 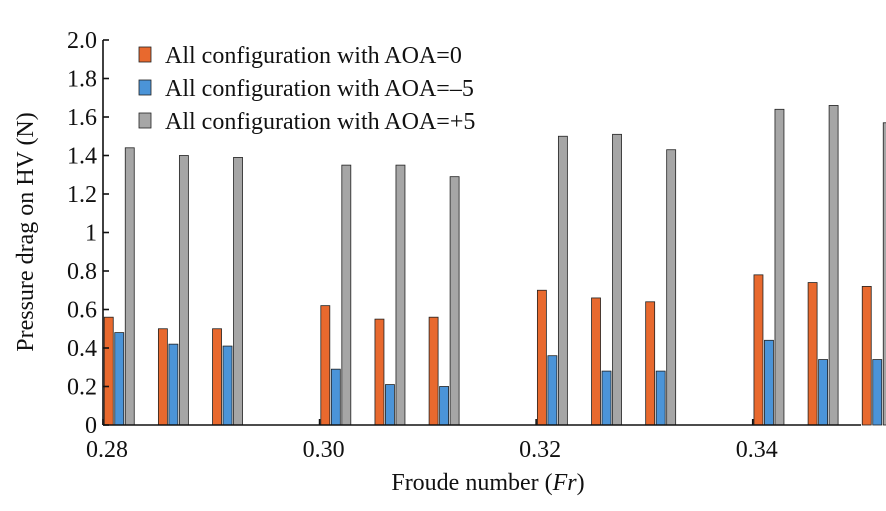 What do you see at coordinates (82, 272) in the screenshot?
I see `y-tick-label: 0.8` at bounding box center [82, 272].